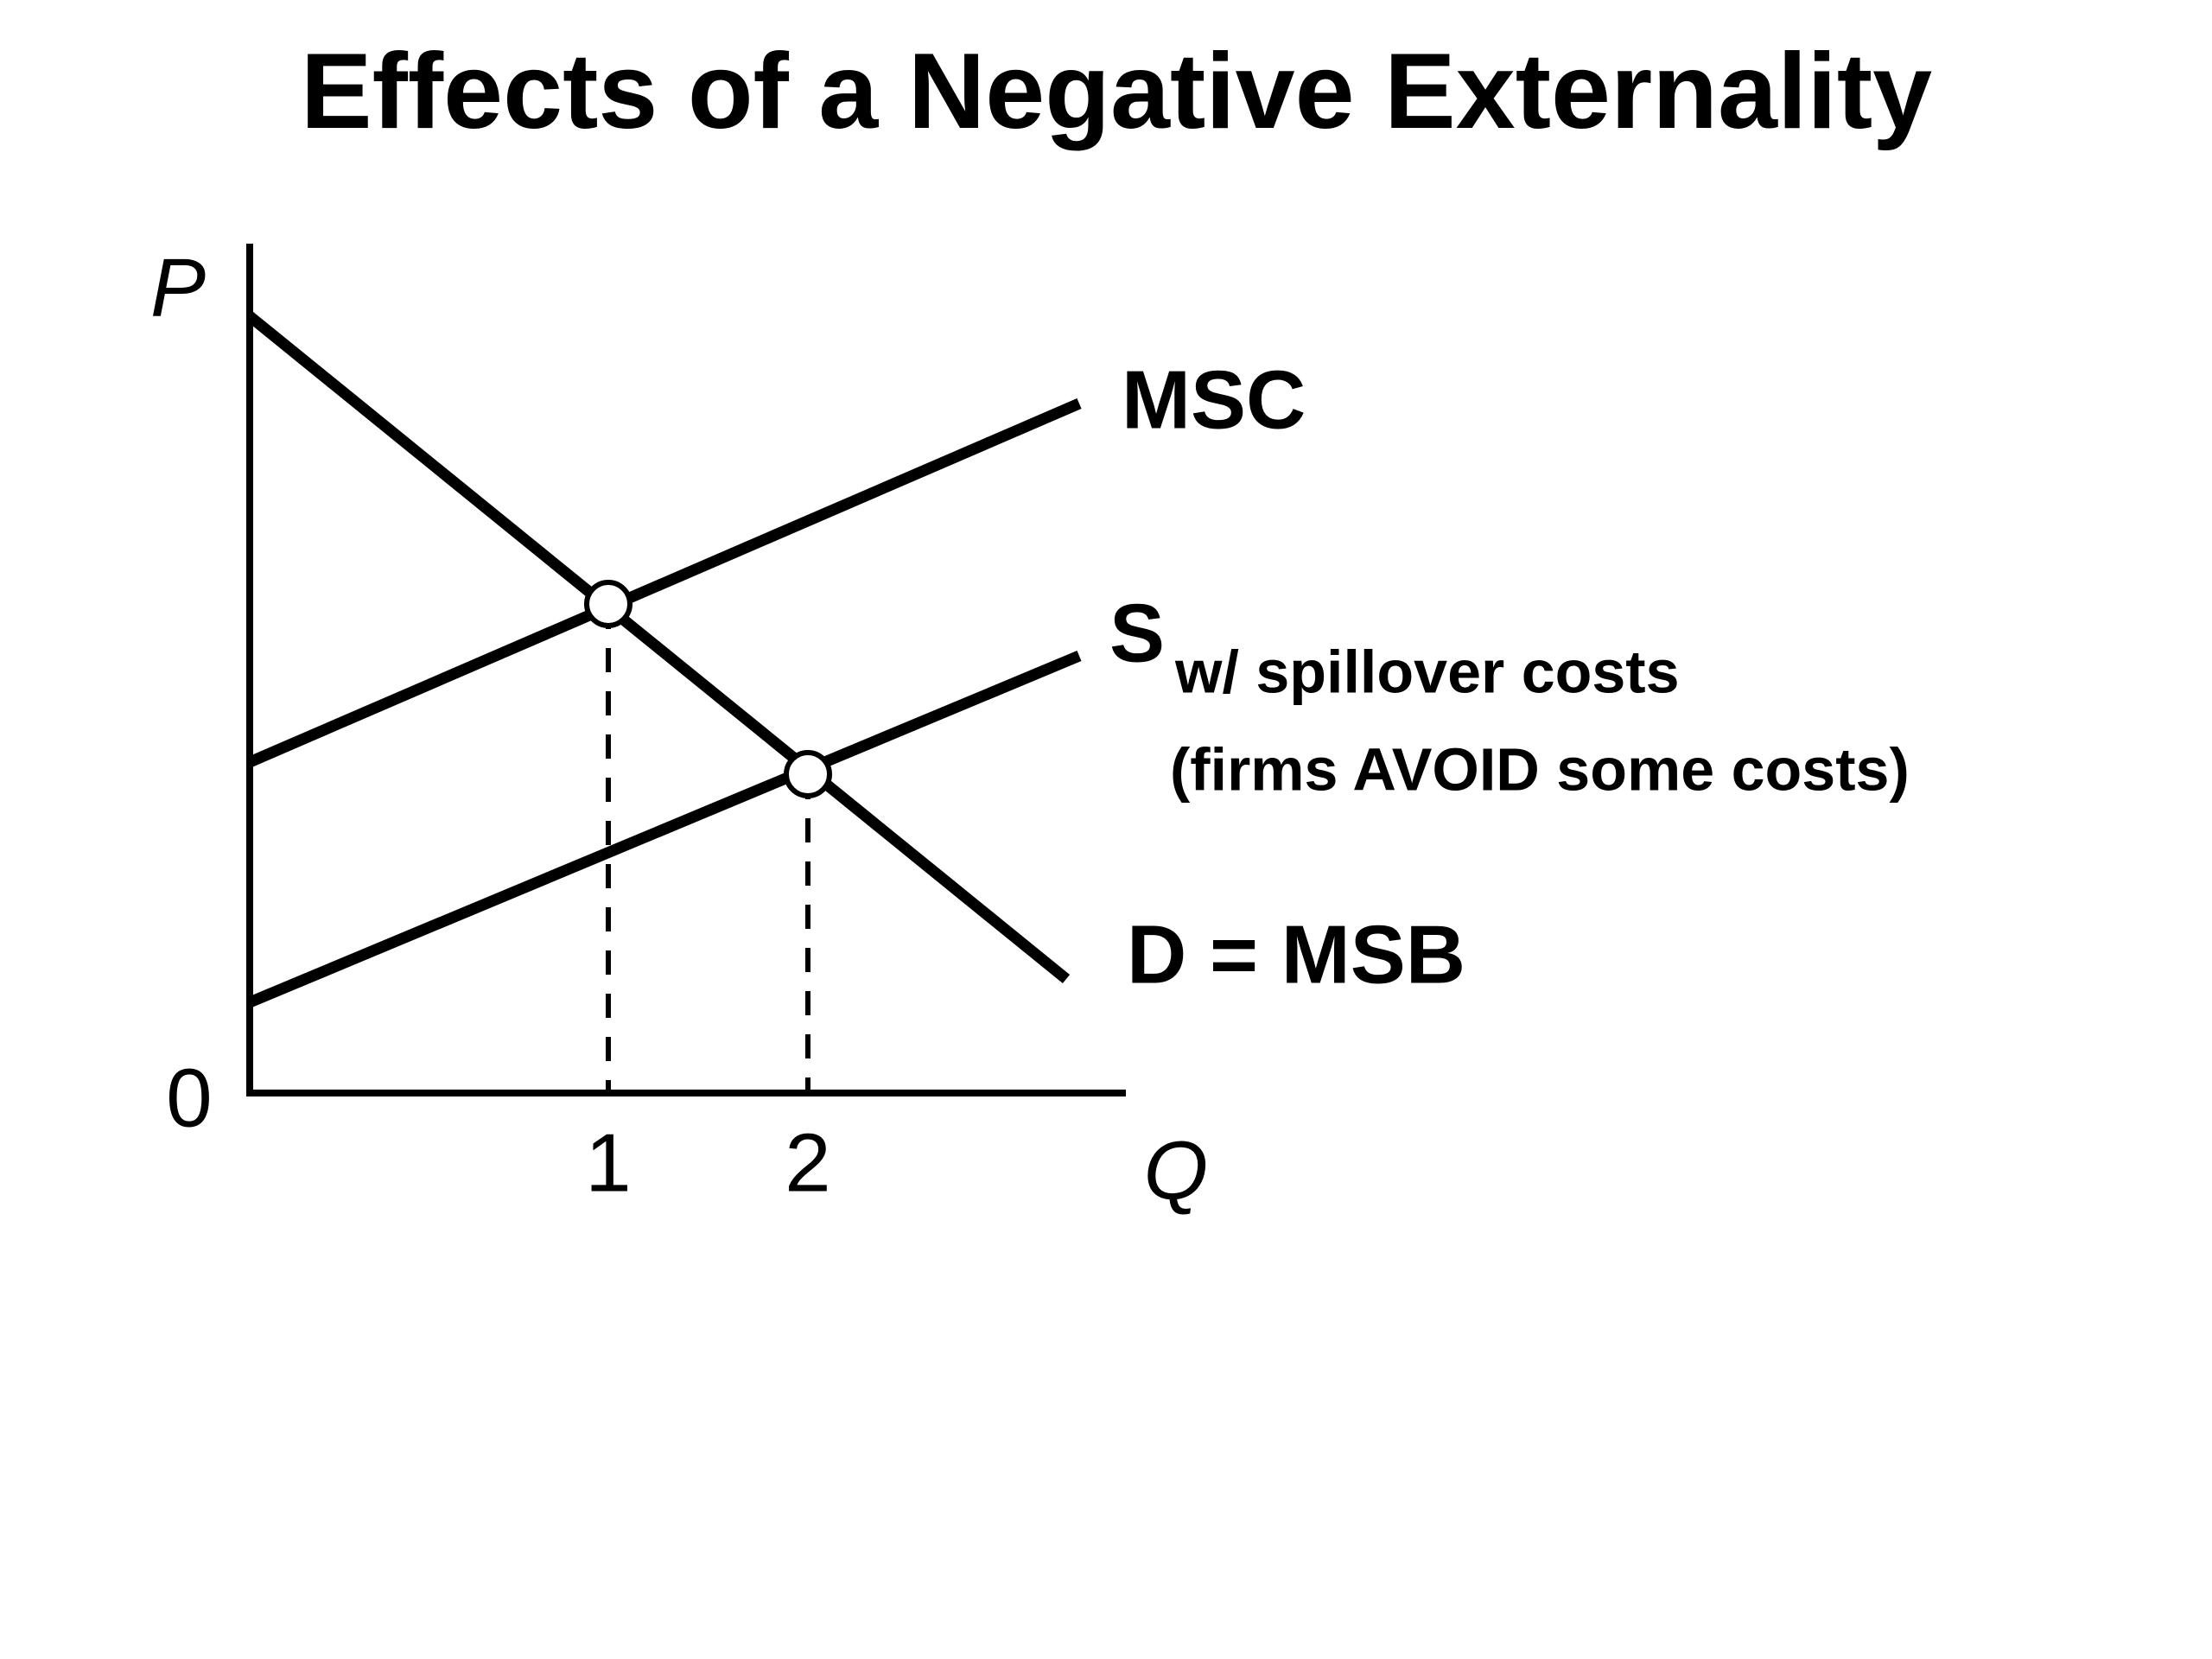 The height and width of the screenshot is (1659, 2212). Describe the element at coordinates (1540, 769) in the screenshot. I see `supply-note: (firms AVOID some costs)` at that location.